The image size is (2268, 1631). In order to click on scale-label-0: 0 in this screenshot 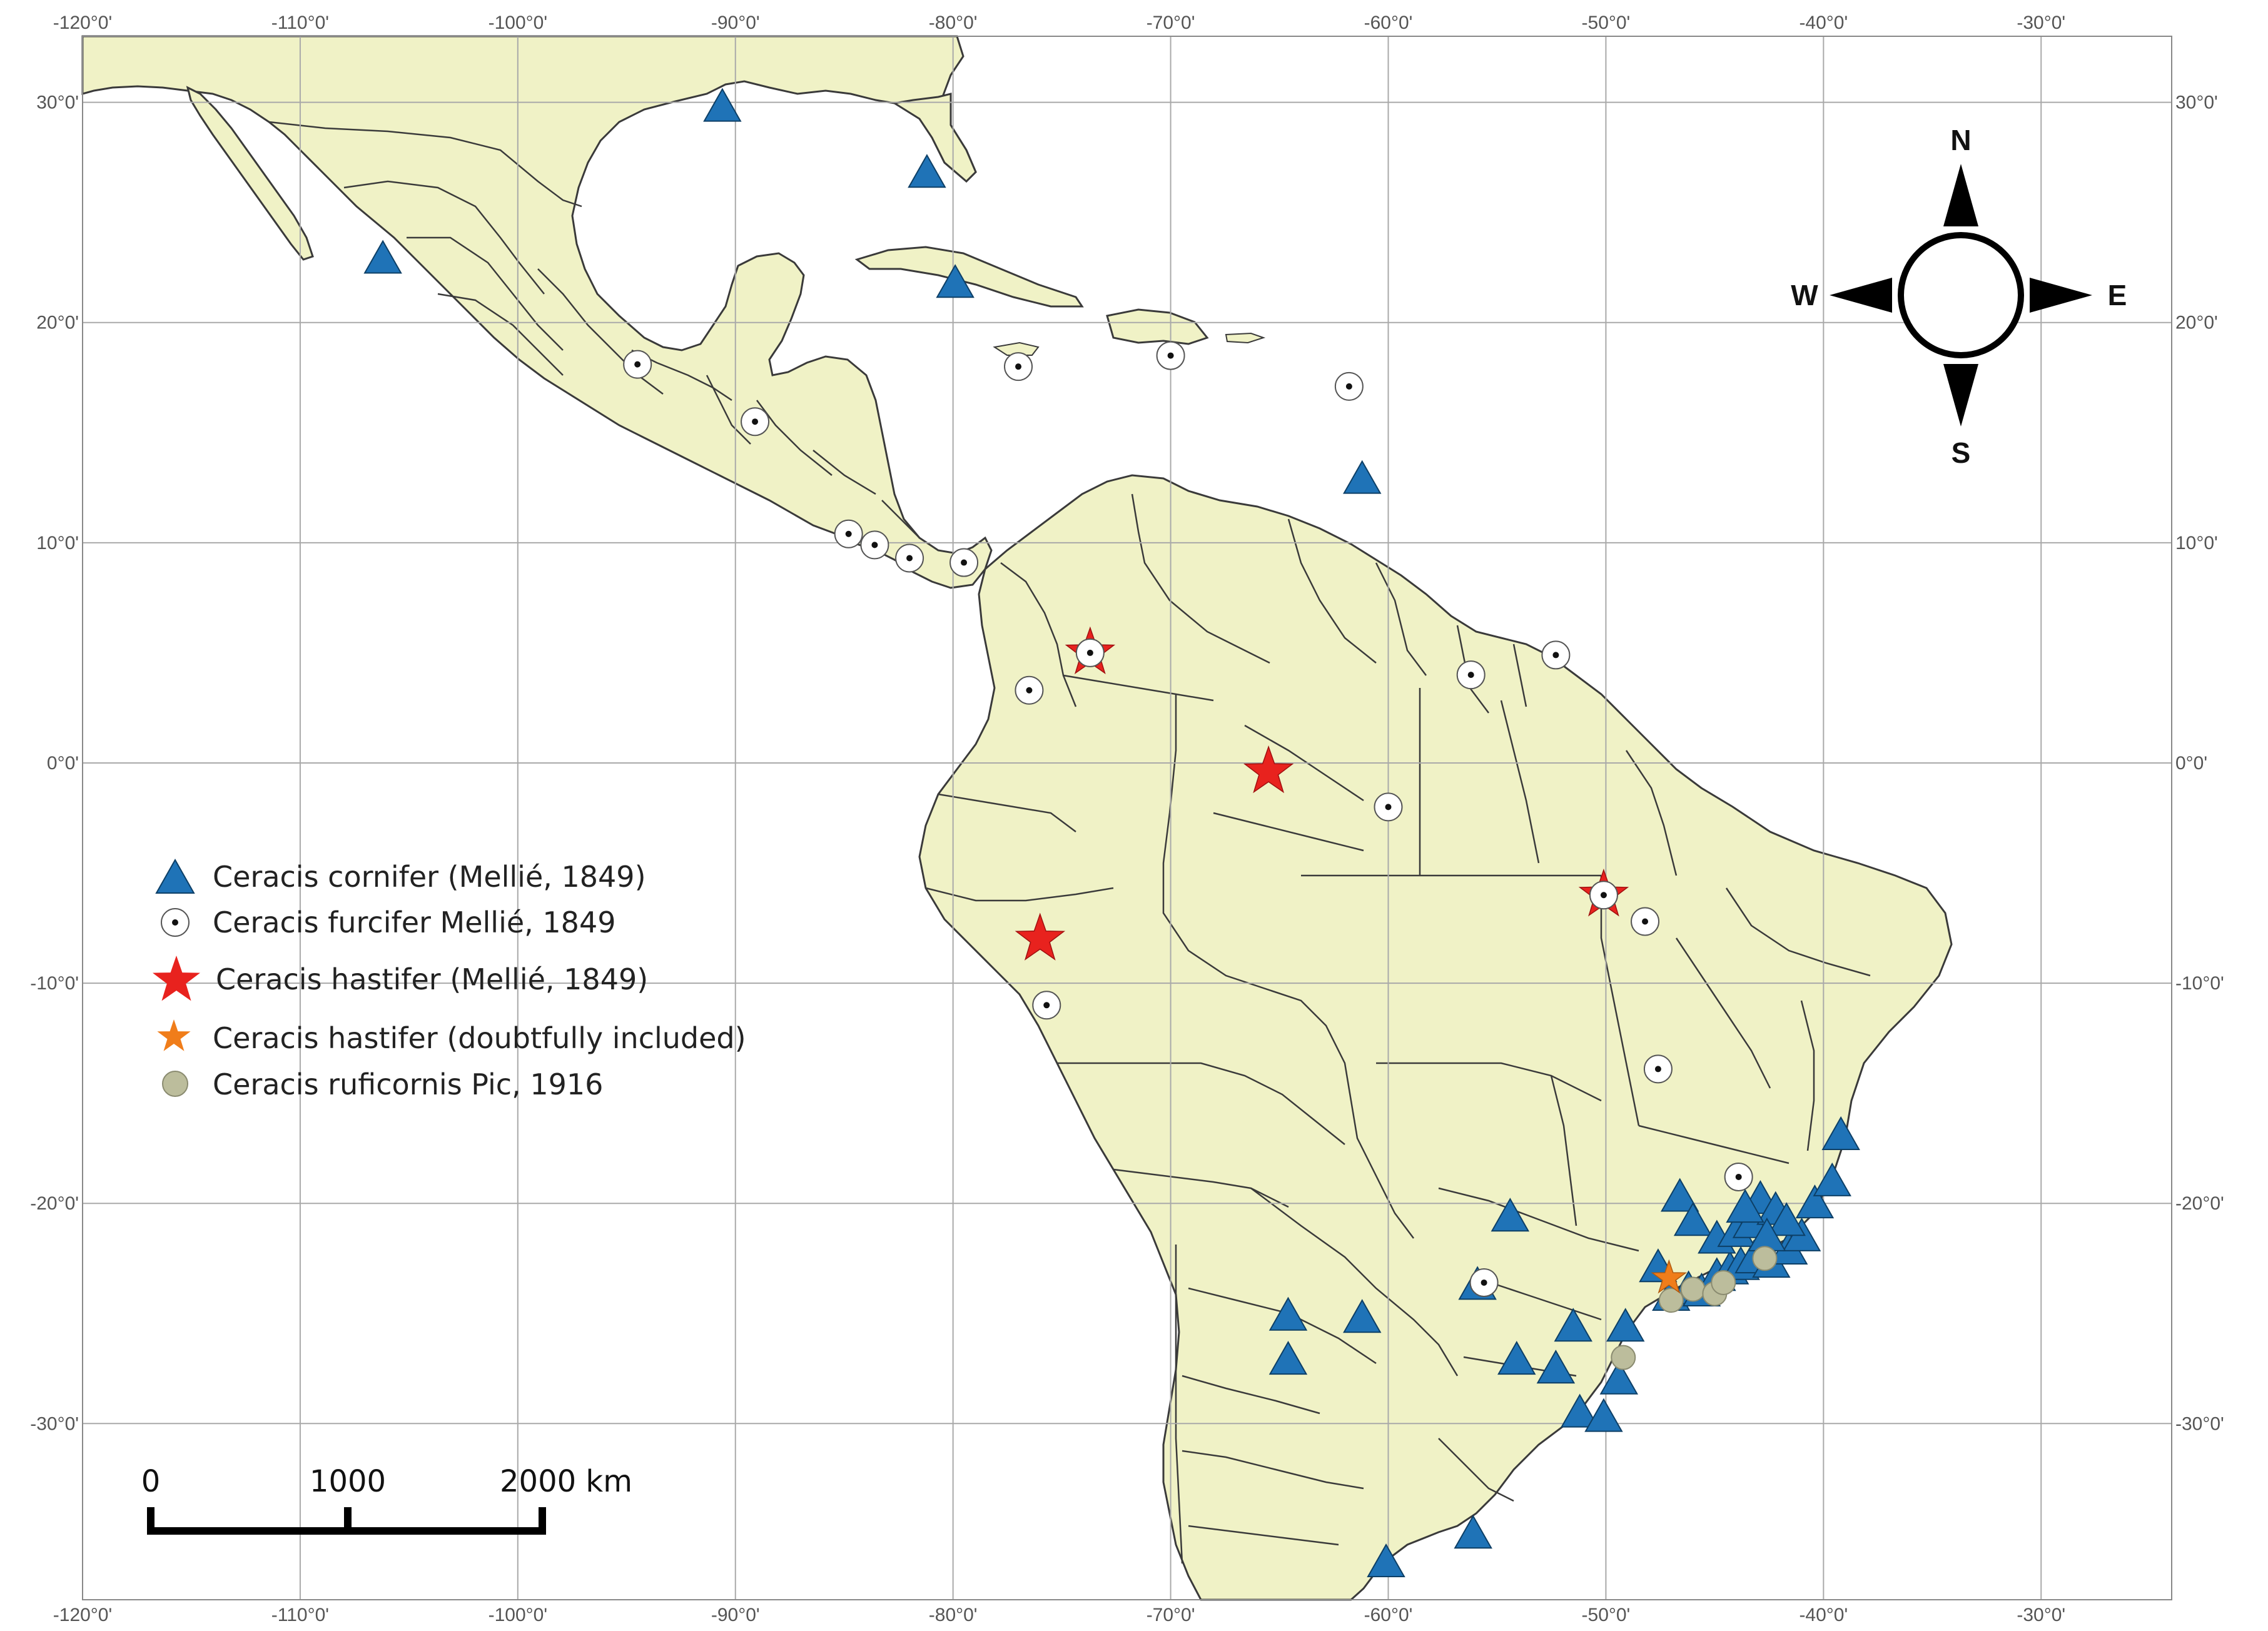, I will do `click(151, 1481)`.